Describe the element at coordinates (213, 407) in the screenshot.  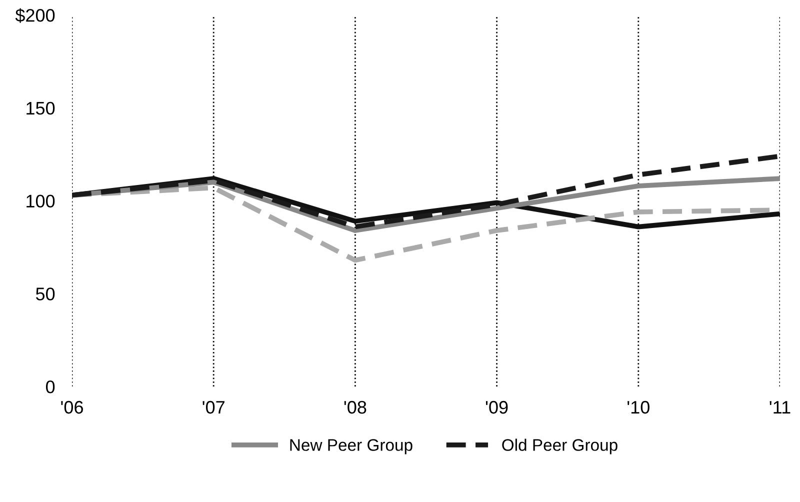
I see `x-tick-label: '07` at that location.